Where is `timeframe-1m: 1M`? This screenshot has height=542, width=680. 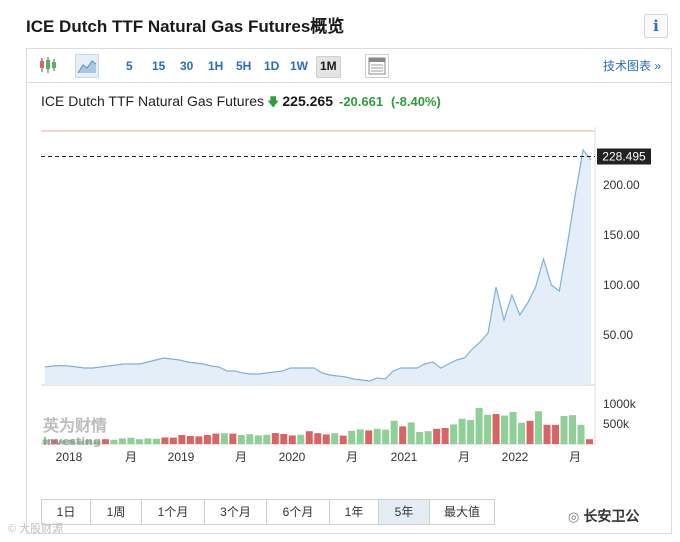 timeframe-1m: 1M is located at coordinates (328, 67).